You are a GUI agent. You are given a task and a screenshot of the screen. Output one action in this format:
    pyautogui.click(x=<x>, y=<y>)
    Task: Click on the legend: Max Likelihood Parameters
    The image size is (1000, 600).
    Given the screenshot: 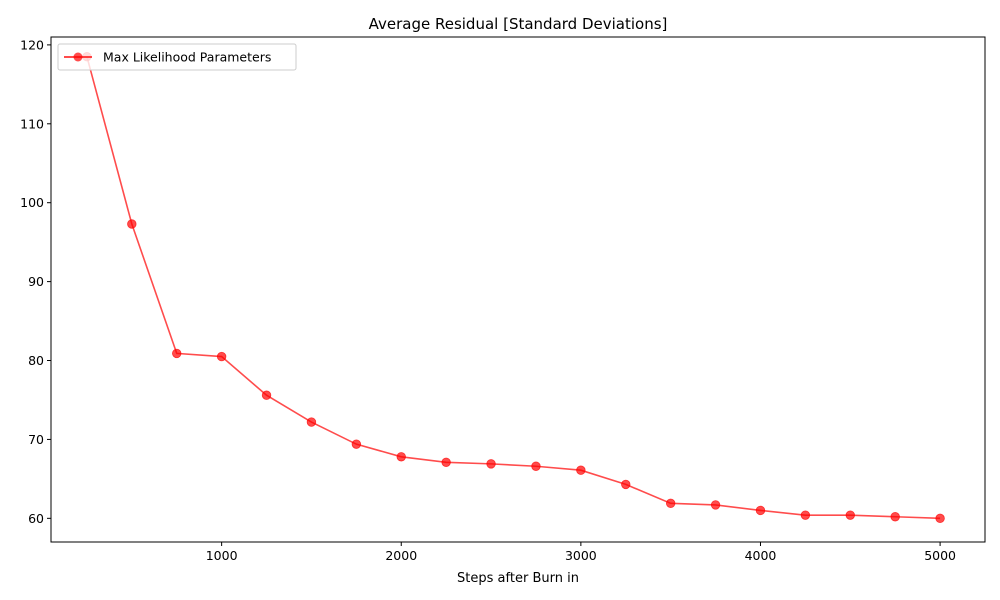 What is the action you would take?
    pyautogui.click(x=177, y=57)
    